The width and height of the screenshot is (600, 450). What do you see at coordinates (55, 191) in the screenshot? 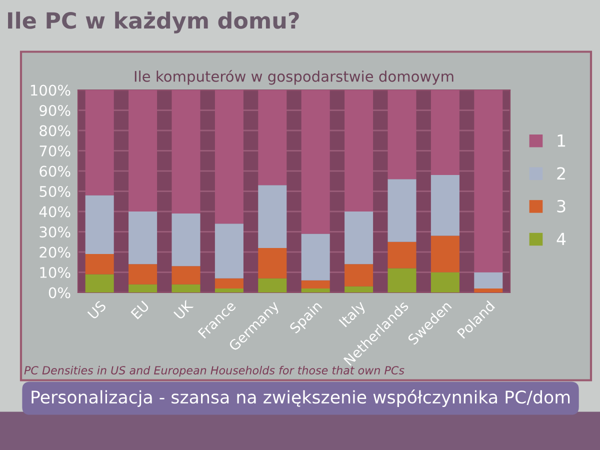
I see `y-tick-label: 50%` at bounding box center [55, 191].